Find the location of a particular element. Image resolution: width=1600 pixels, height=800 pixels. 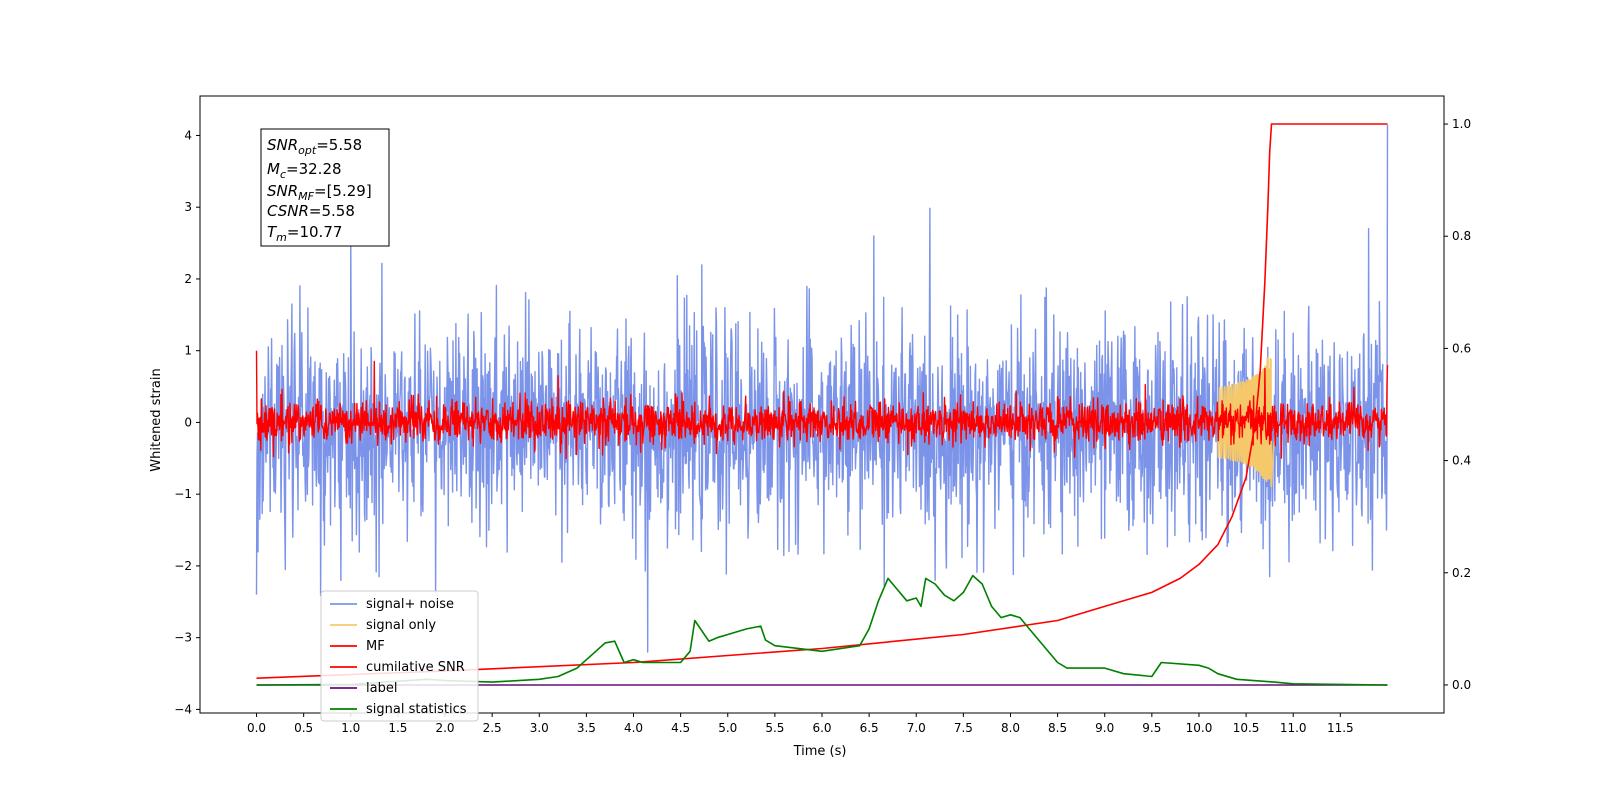

x-tick-label: 7.5 is located at coordinates (963, 728).